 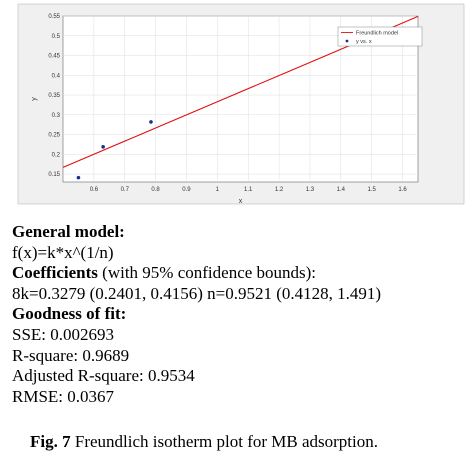 I want to click on model-formula: f(x)=k*x^(1/n), so click(x=63, y=252).